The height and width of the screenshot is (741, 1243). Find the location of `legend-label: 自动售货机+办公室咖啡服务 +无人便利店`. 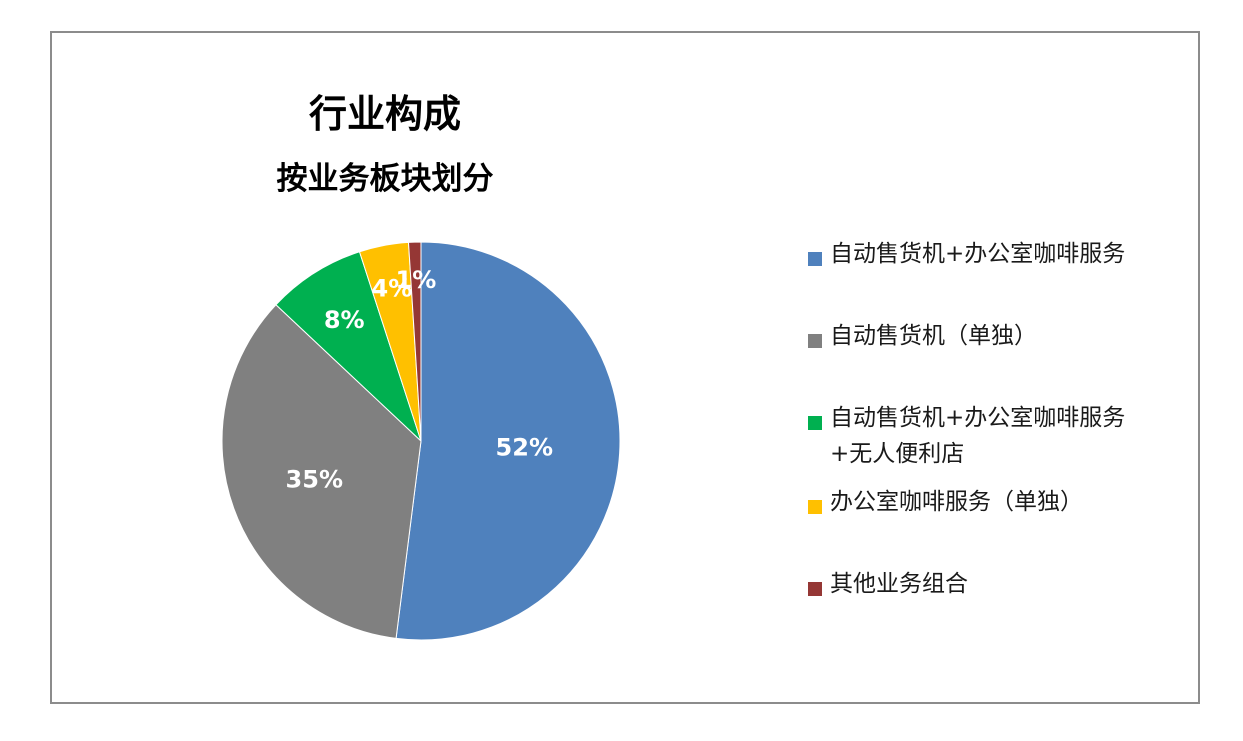

legend-label: 自动售货机+办公室咖啡服务 +无人便利店 is located at coordinates (1010, 436).